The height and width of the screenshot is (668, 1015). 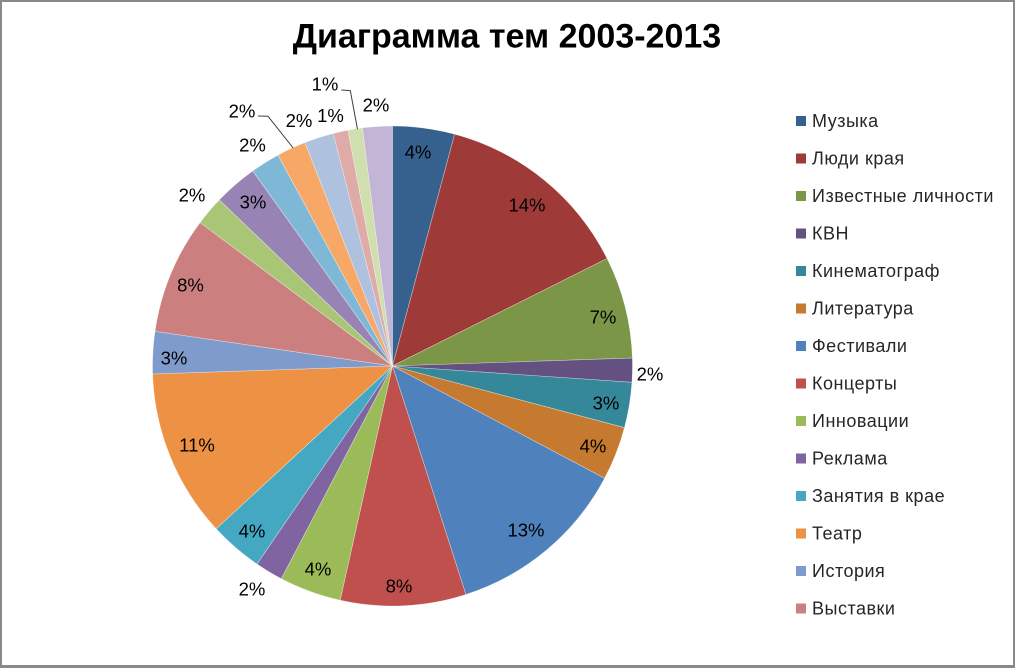 What do you see at coordinates (845, 121) in the screenshot?
I see `svg-text: Музыка` at bounding box center [845, 121].